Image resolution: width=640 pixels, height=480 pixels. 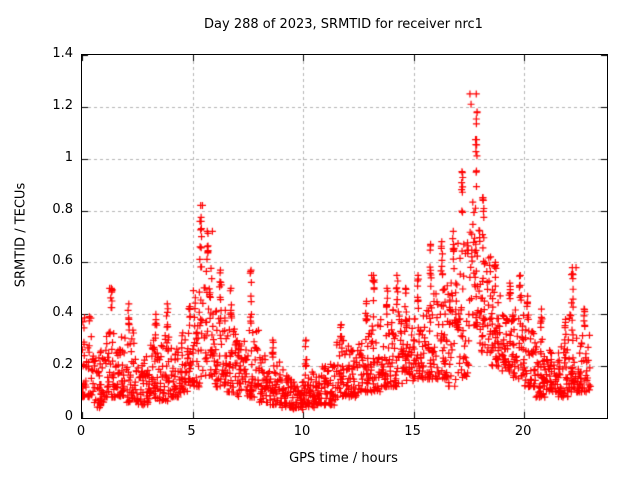 What do you see at coordinates (68, 416) in the screenshot?
I see `y-tick-label: 0` at bounding box center [68, 416].